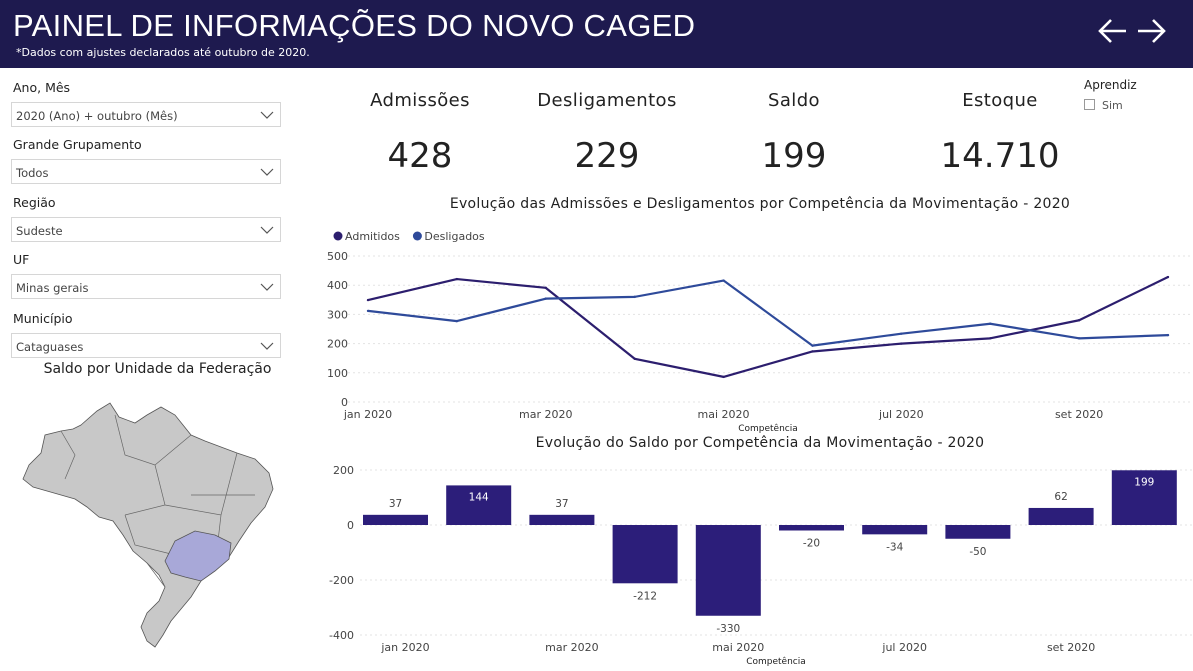  I want to click on y-tick-label: 100, so click(337, 373).